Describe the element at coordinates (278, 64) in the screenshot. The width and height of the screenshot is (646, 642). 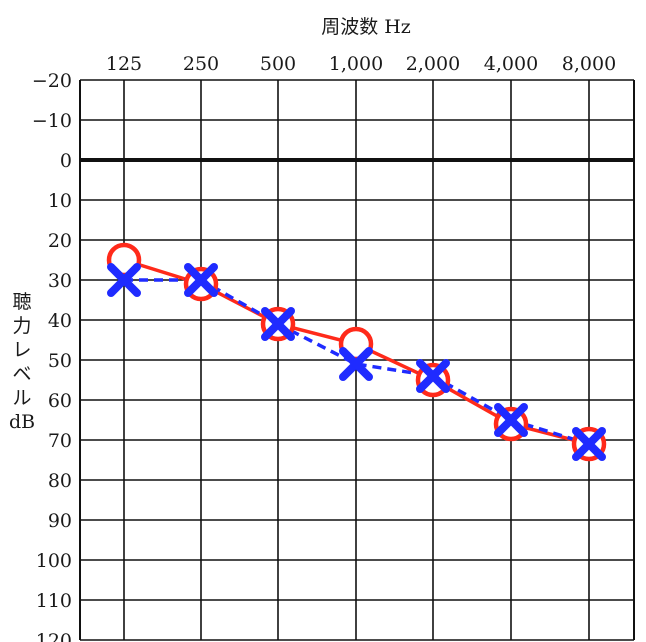
I see `x-tick-label: 500` at that location.